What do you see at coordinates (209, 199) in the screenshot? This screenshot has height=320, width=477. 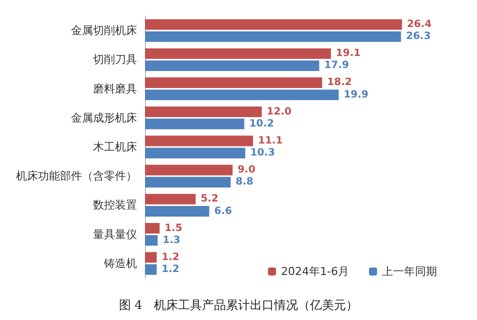 I see `data-label: 5.2` at bounding box center [209, 199].